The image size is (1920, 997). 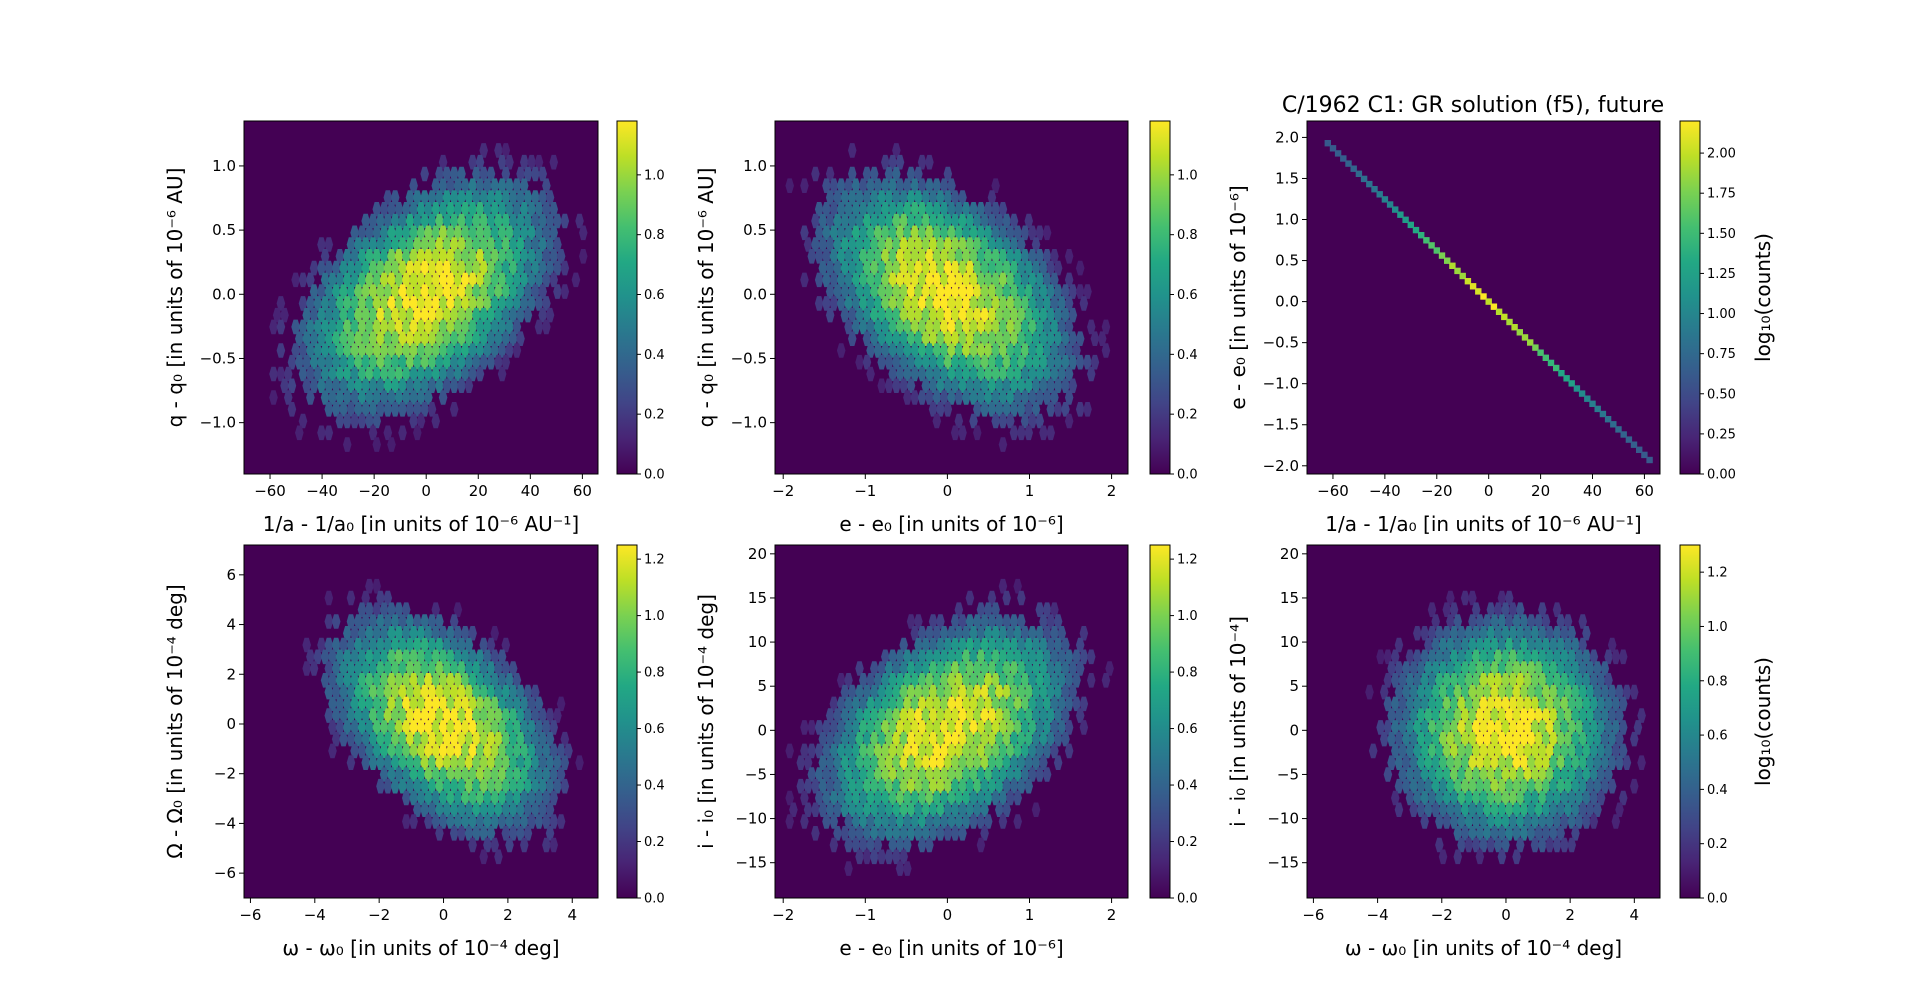 What do you see at coordinates (1289, 554) in the screenshot?
I see `y-tick-label: 20` at bounding box center [1289, 554].